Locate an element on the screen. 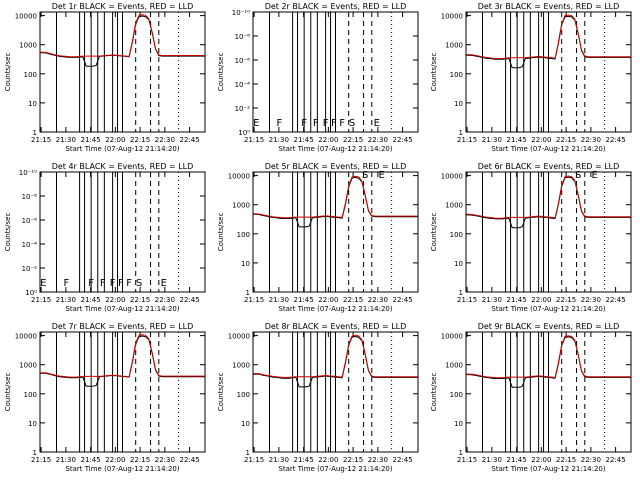 The image size is (640, 480). y-tick-label: 10⁻¹⁰ is located at coordinates (241, 13).